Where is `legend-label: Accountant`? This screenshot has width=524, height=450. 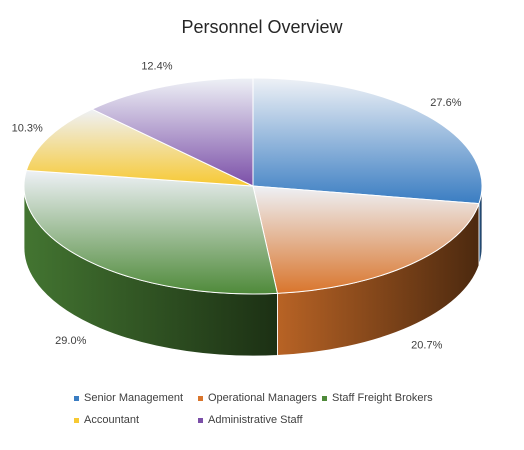 legend-label: Accountant is located at coordinates (112, 420).